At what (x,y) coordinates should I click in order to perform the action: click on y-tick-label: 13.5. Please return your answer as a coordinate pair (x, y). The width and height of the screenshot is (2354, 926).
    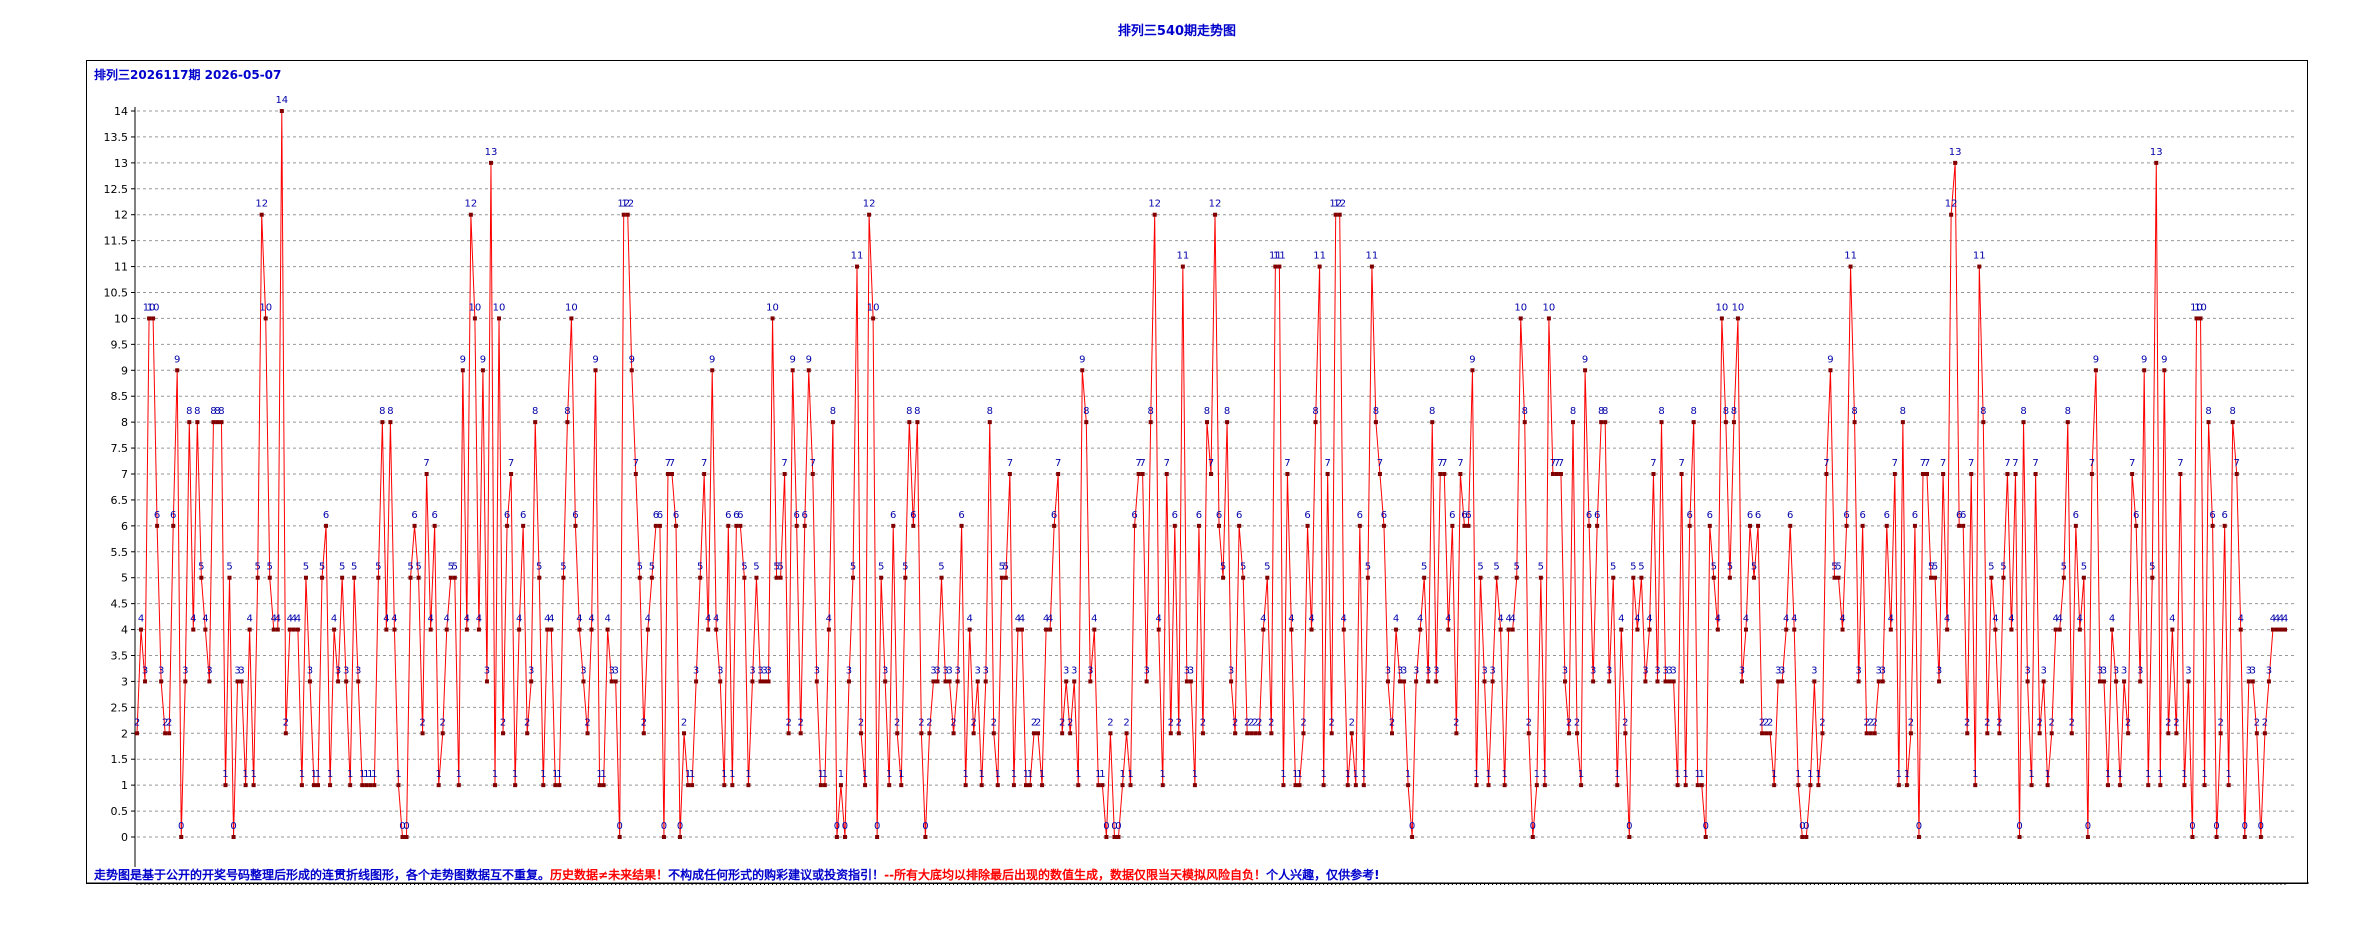
    Looking at the image, I should click on (116, 137).